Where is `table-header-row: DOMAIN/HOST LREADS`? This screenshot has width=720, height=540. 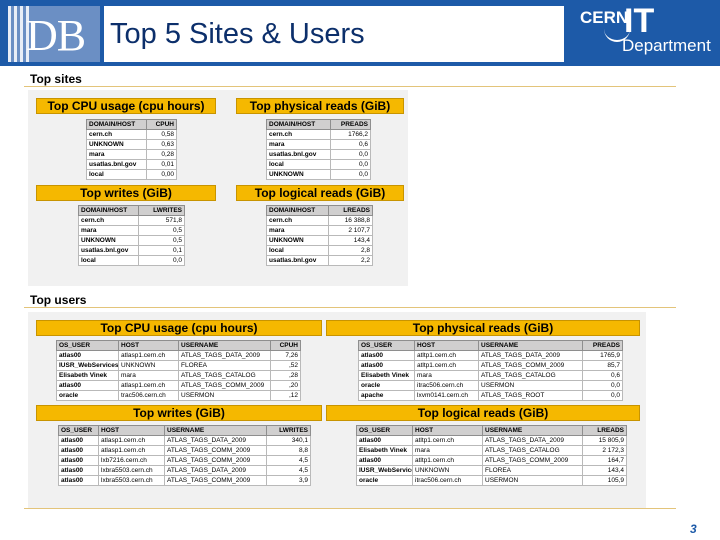 table-header-row: DOMAIN/HOST LREADS is located at coordinates (319, 210).